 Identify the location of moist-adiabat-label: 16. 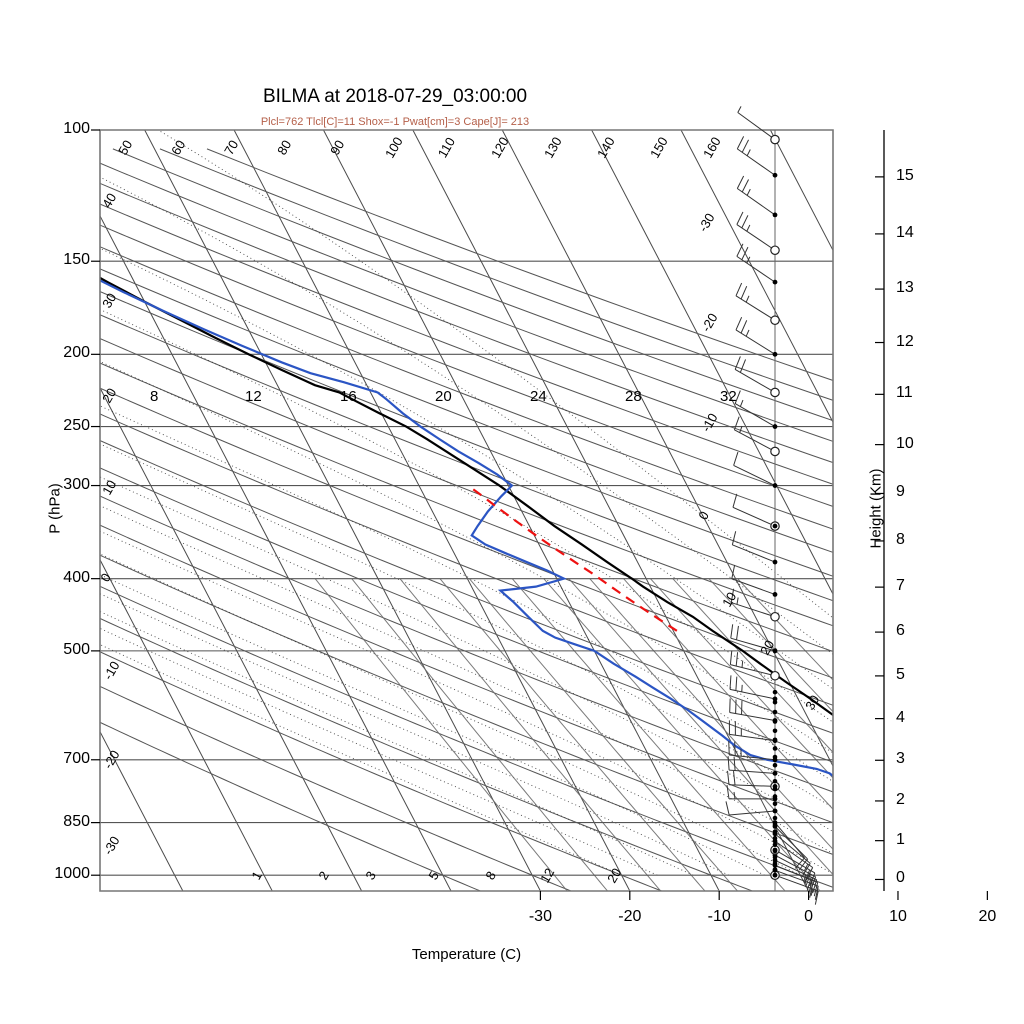
(348, 396).